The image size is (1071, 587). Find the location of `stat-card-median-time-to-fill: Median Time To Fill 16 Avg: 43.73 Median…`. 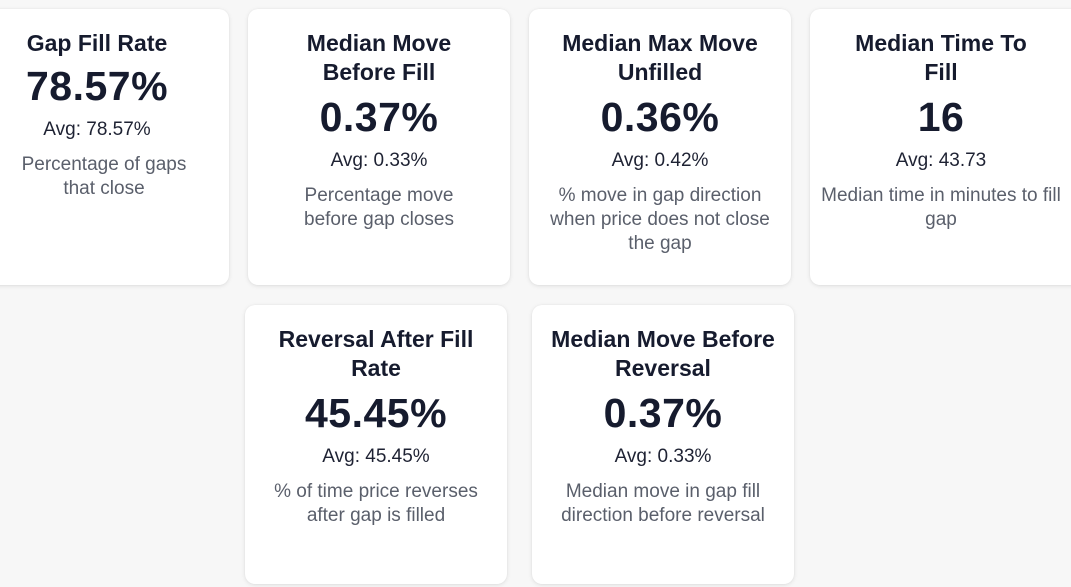

stat-card-median-time-to-fill: Median Time To Fill 16 Avg: 43.73 Median… is located at coordinates (940, 147).